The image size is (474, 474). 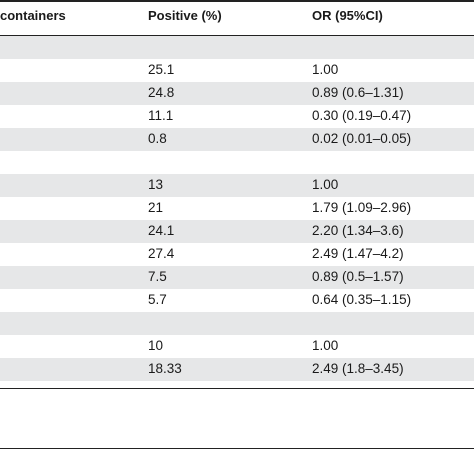 I want to click on or-cell: 0.89 (0.6–1.31), so click(x=358, y=92).